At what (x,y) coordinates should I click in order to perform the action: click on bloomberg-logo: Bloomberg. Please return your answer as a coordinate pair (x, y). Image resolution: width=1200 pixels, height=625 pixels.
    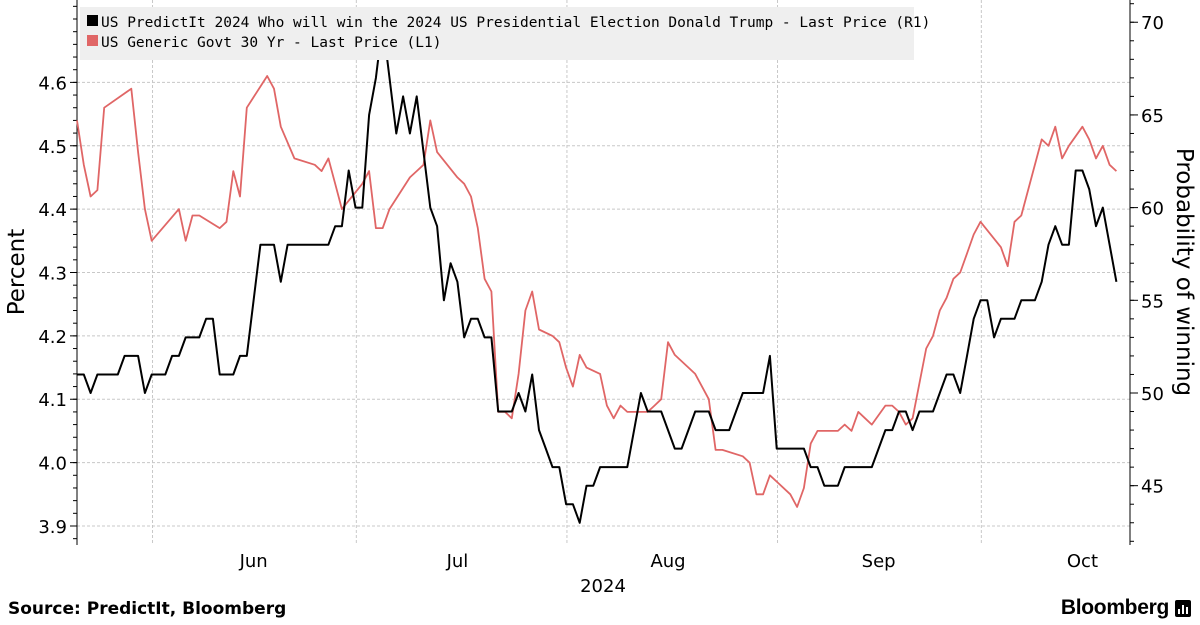
    Looking at the image, I should click on (1126, 608).